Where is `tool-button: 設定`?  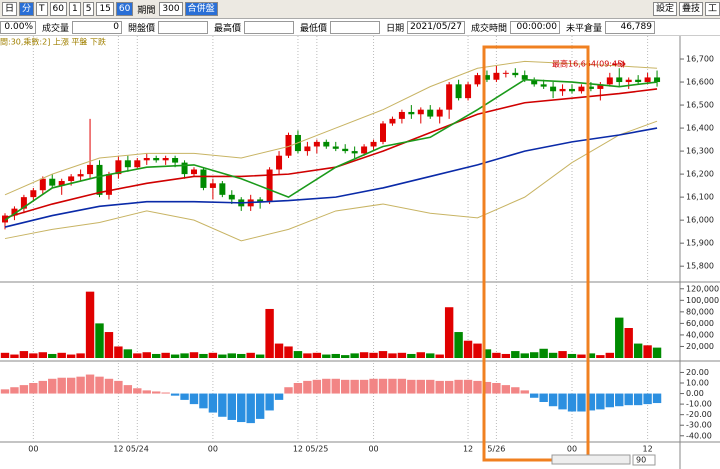 tool-button: 設定 is located at coordinates (664, 9).